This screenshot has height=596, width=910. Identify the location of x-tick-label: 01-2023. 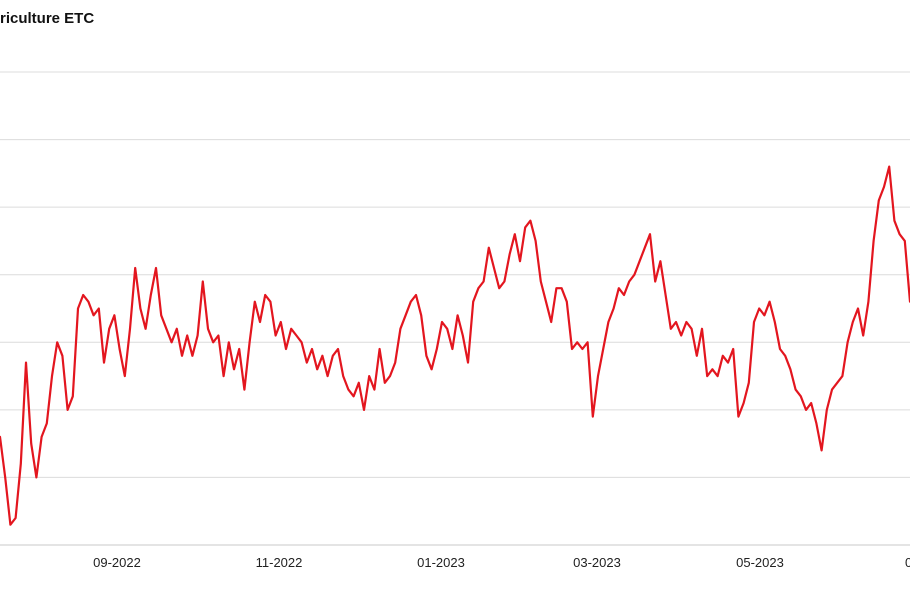
(441, 562).